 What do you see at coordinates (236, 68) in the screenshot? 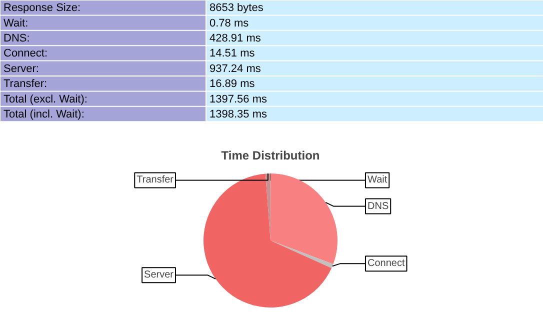
I see `text: 937.24 ms` at bounding box center [236, 68].